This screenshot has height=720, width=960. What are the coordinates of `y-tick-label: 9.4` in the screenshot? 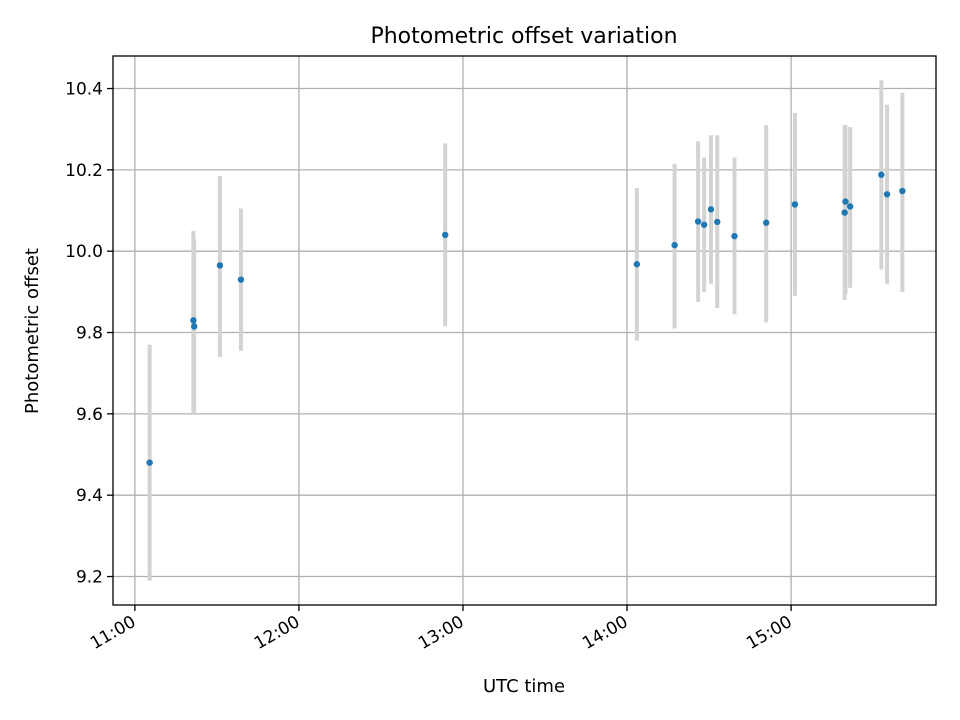 It's located at (89, 496).